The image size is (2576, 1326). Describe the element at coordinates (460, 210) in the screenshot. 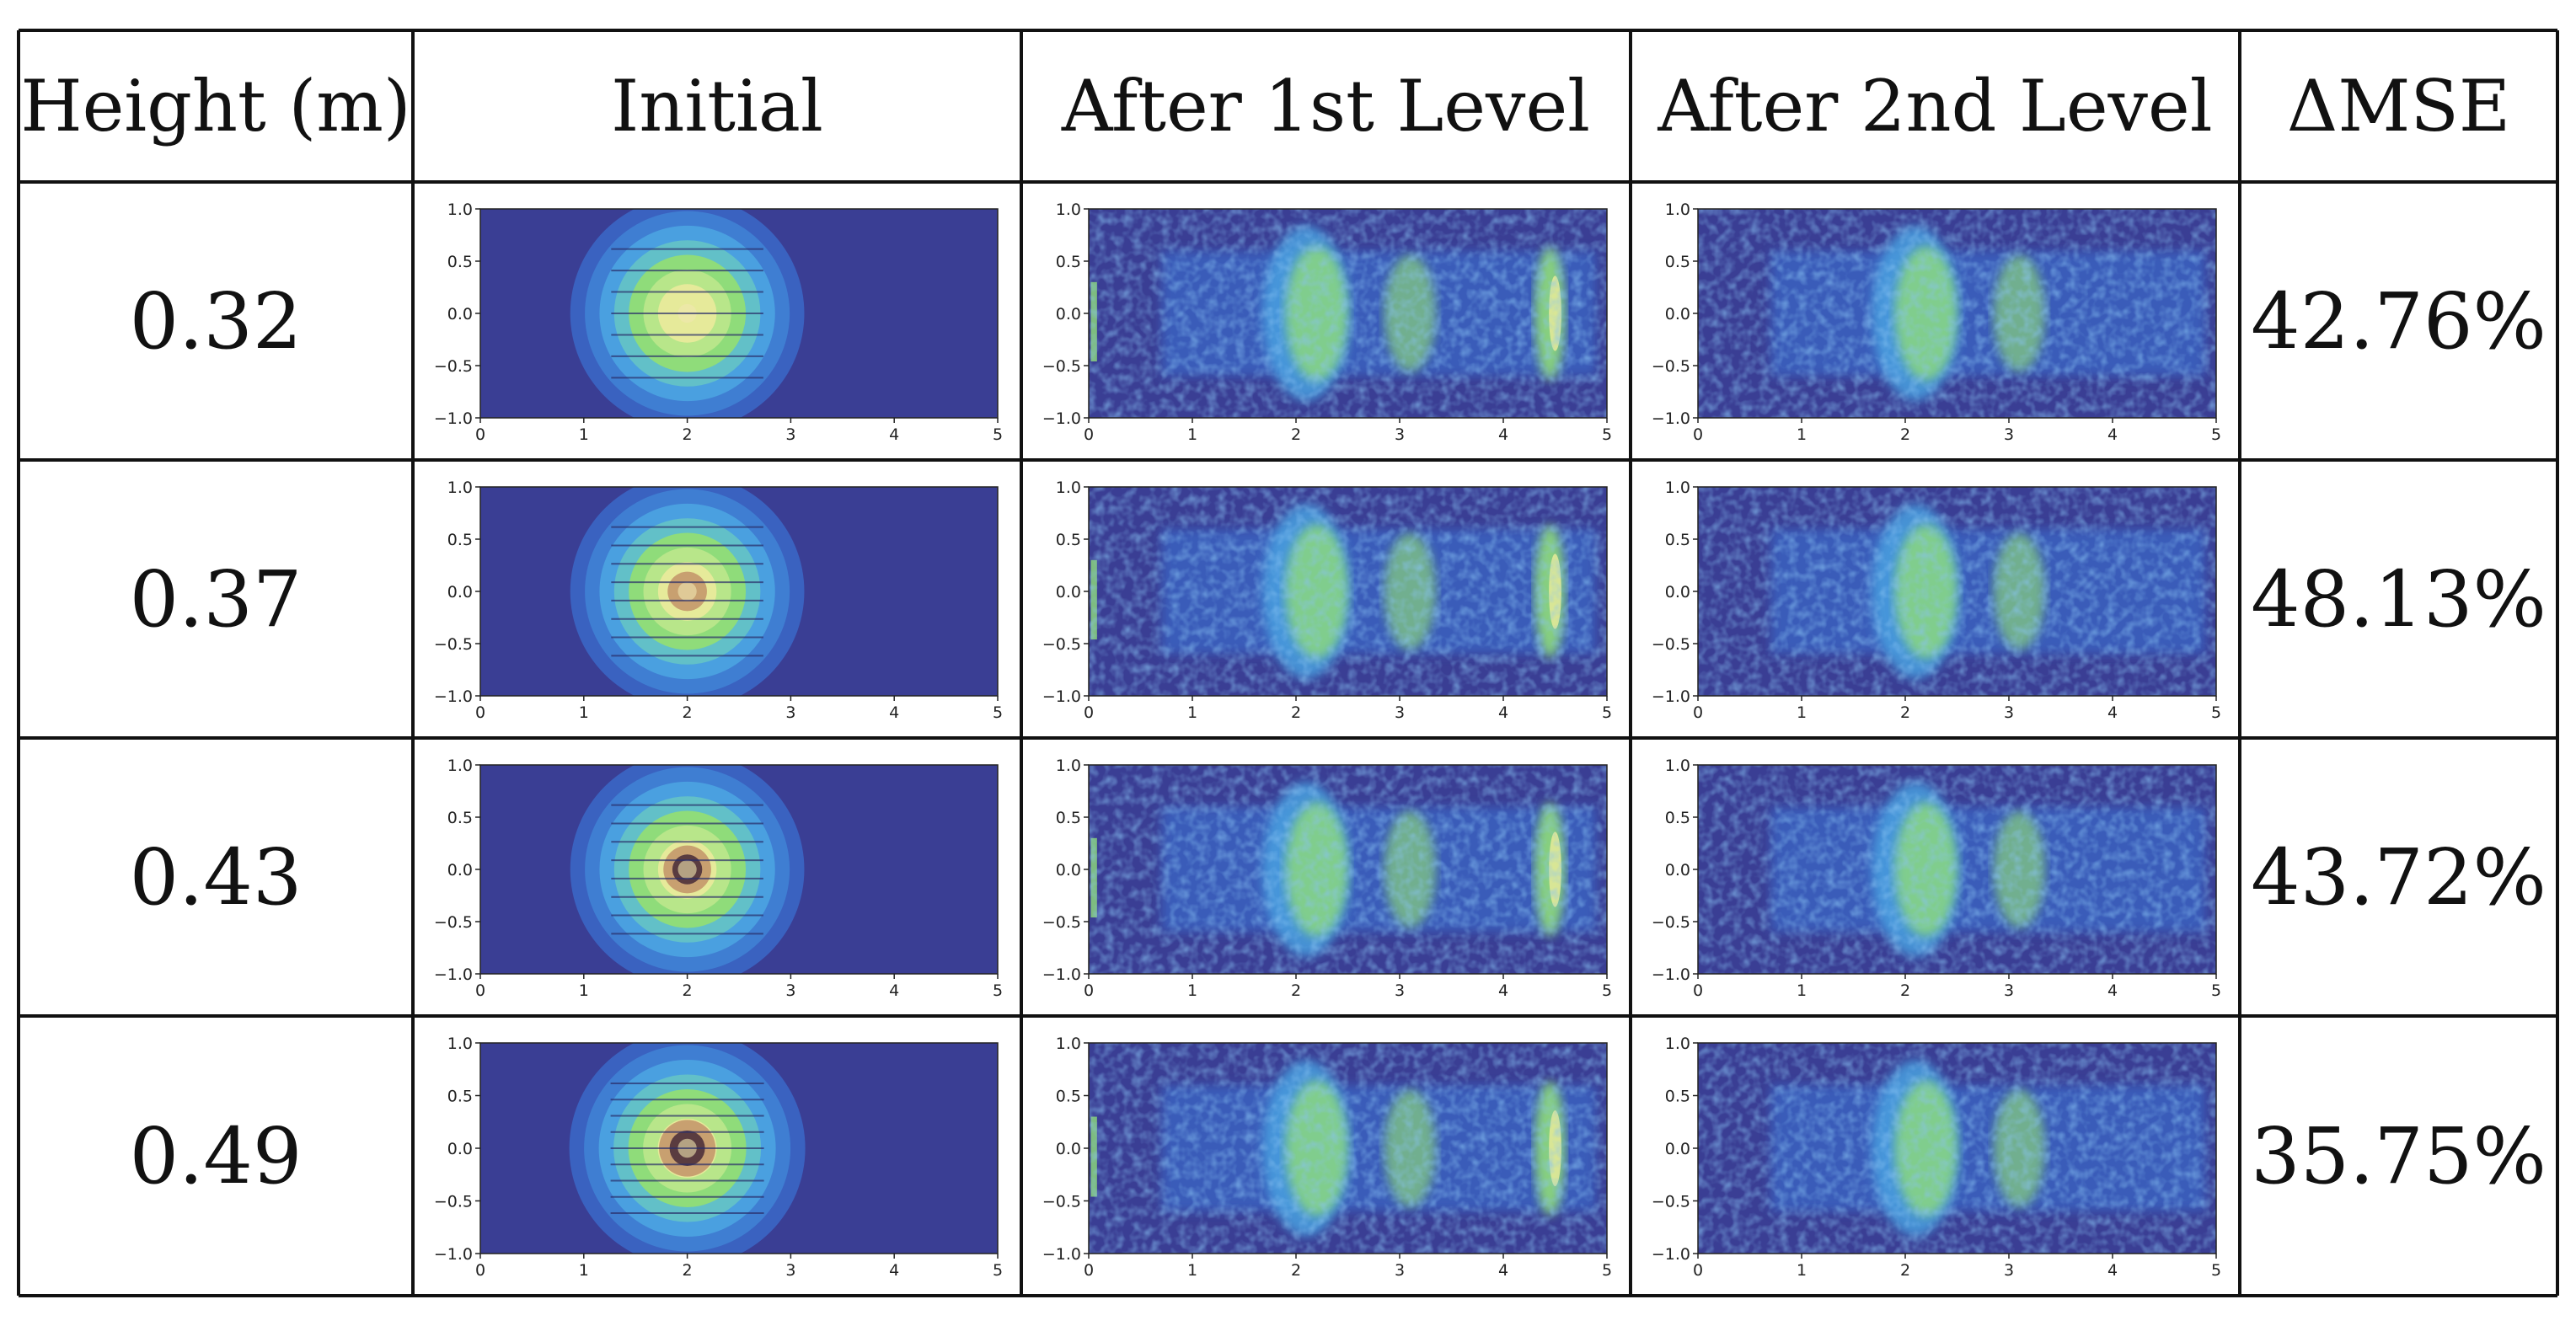

I see `initial-plot-ytick-label: 1.0` at that location.